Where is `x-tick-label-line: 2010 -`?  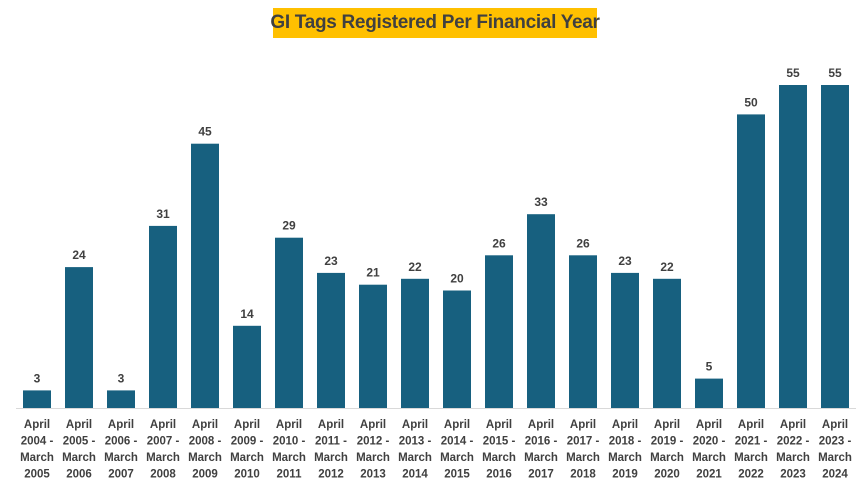
x-tick-label-line: 2010 - is located at coordinates (289, 442).